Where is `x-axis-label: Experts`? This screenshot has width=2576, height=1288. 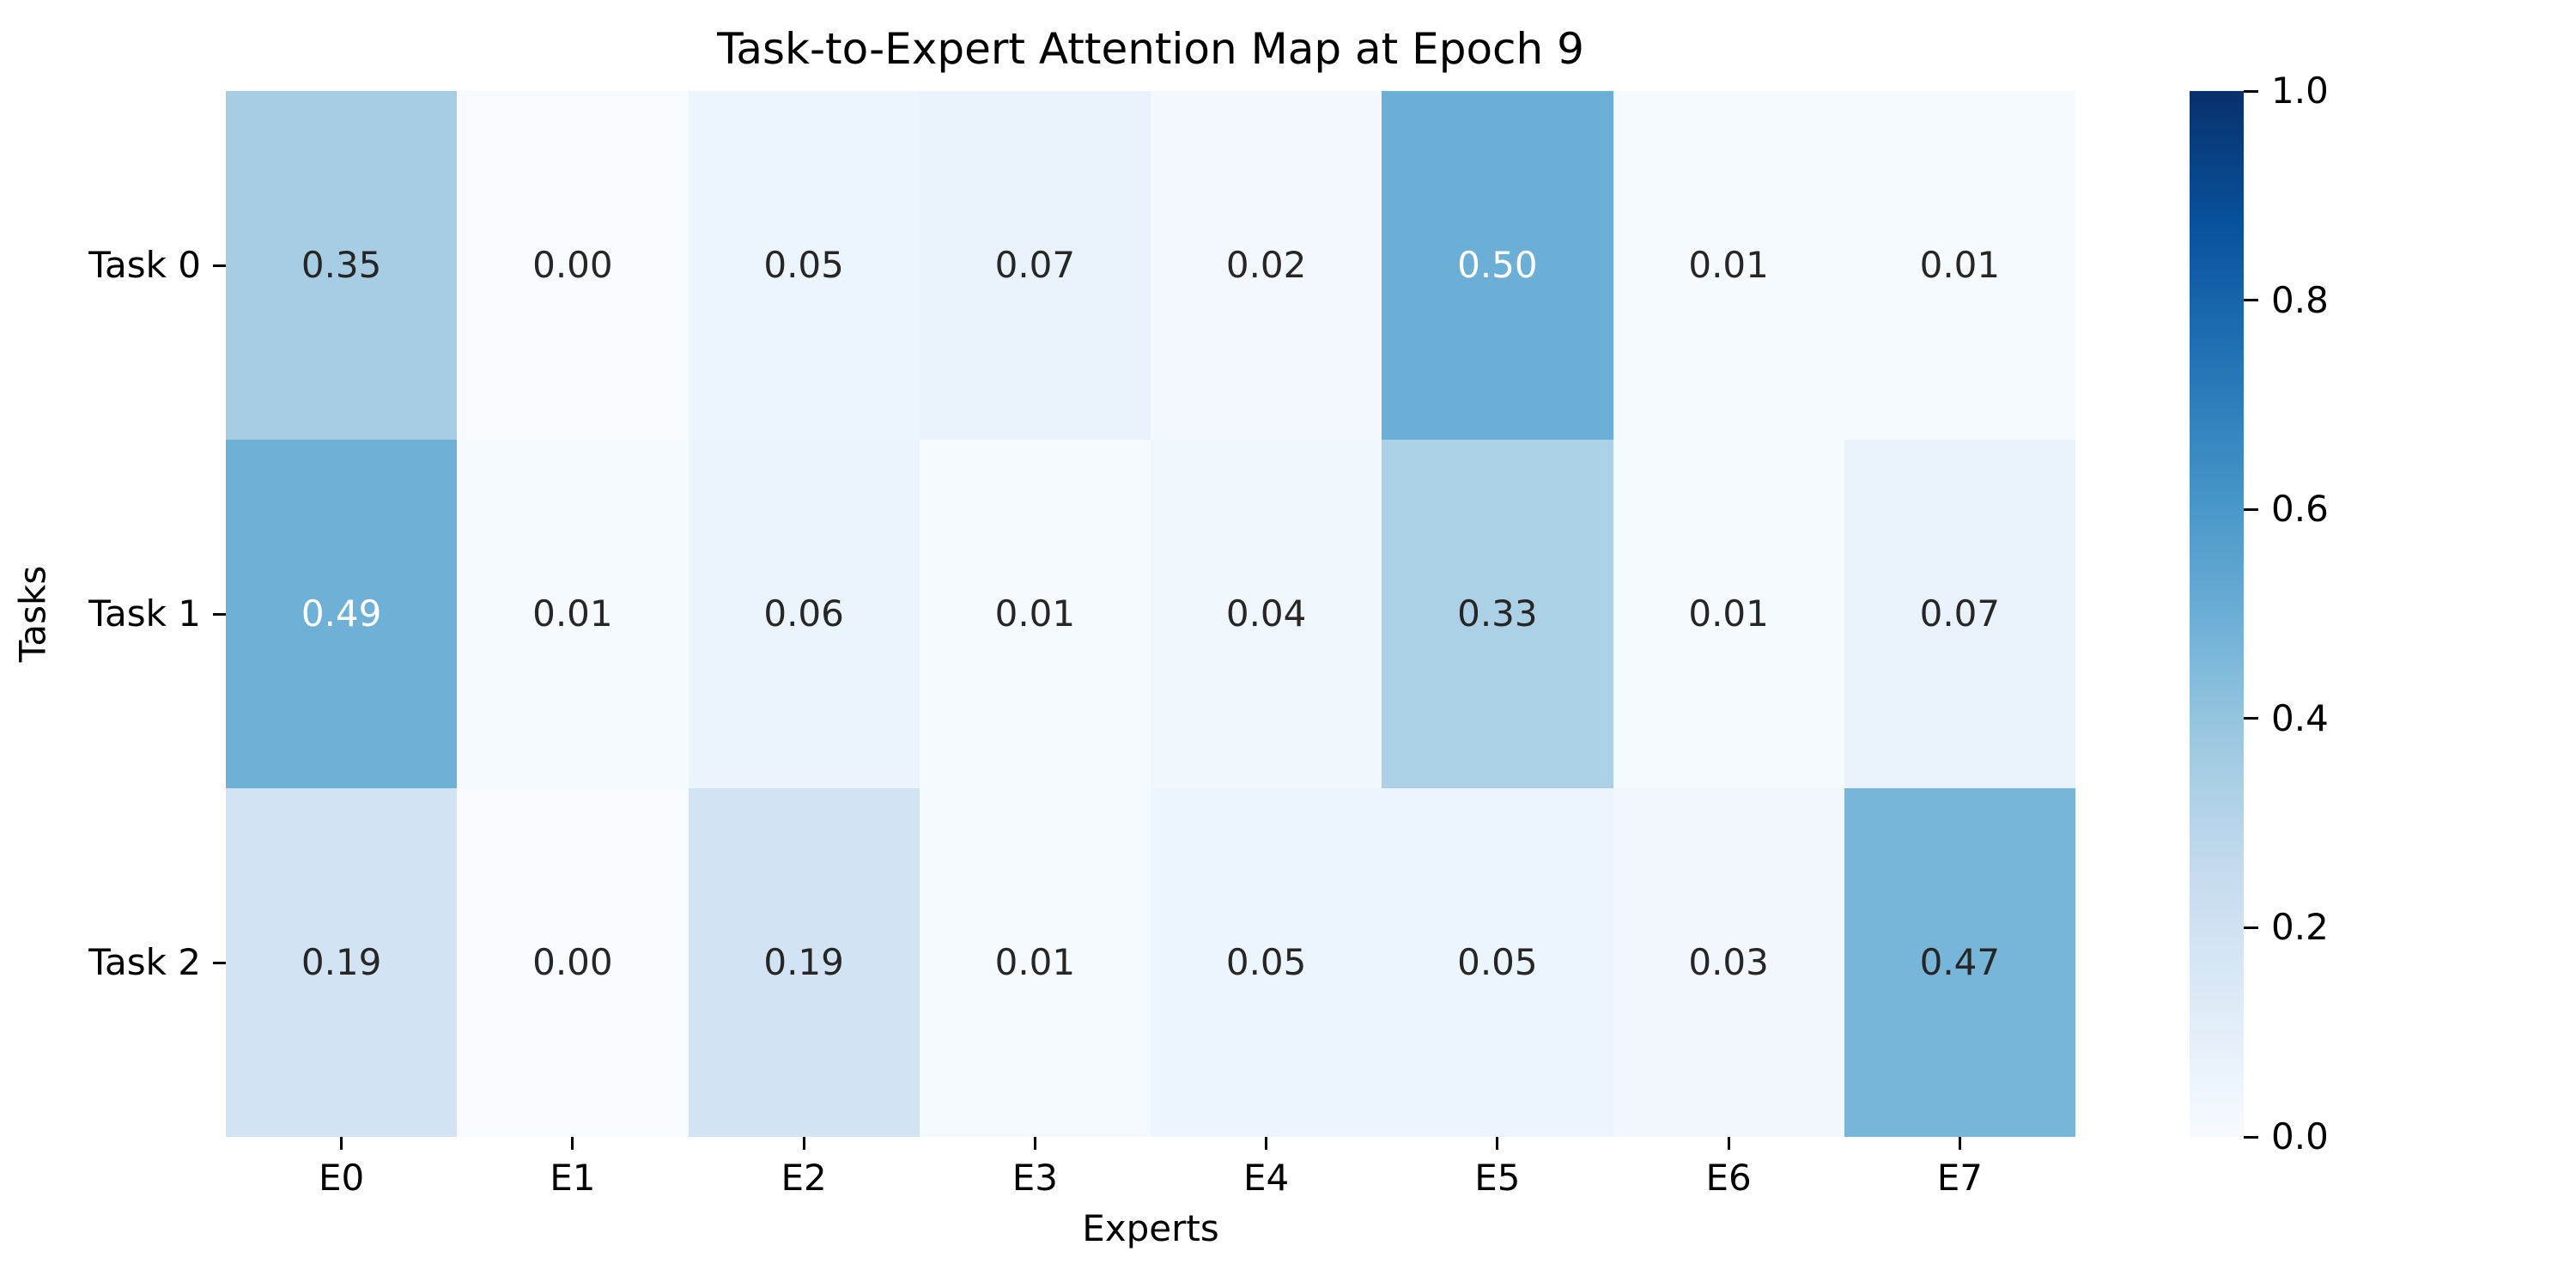
x-axis-label: Experts is located at coordinates (1151, 1228).